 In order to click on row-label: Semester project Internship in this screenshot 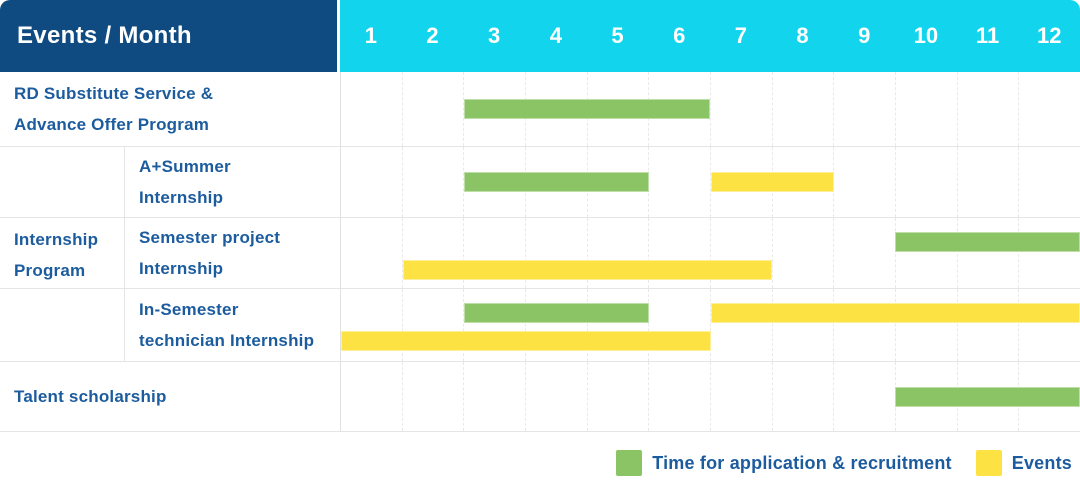, I will do `click(232, 253)`.